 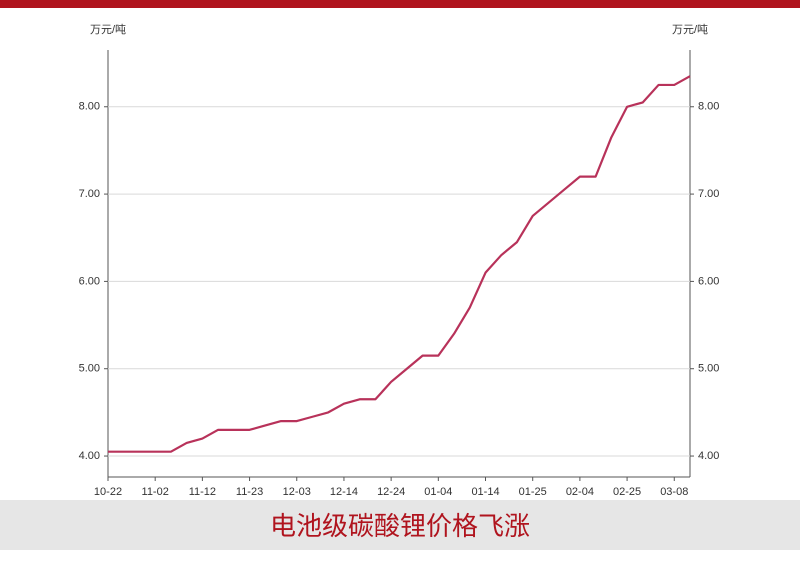 I want to click on x-tick-label: 12-03, so click(x=297, y=492).